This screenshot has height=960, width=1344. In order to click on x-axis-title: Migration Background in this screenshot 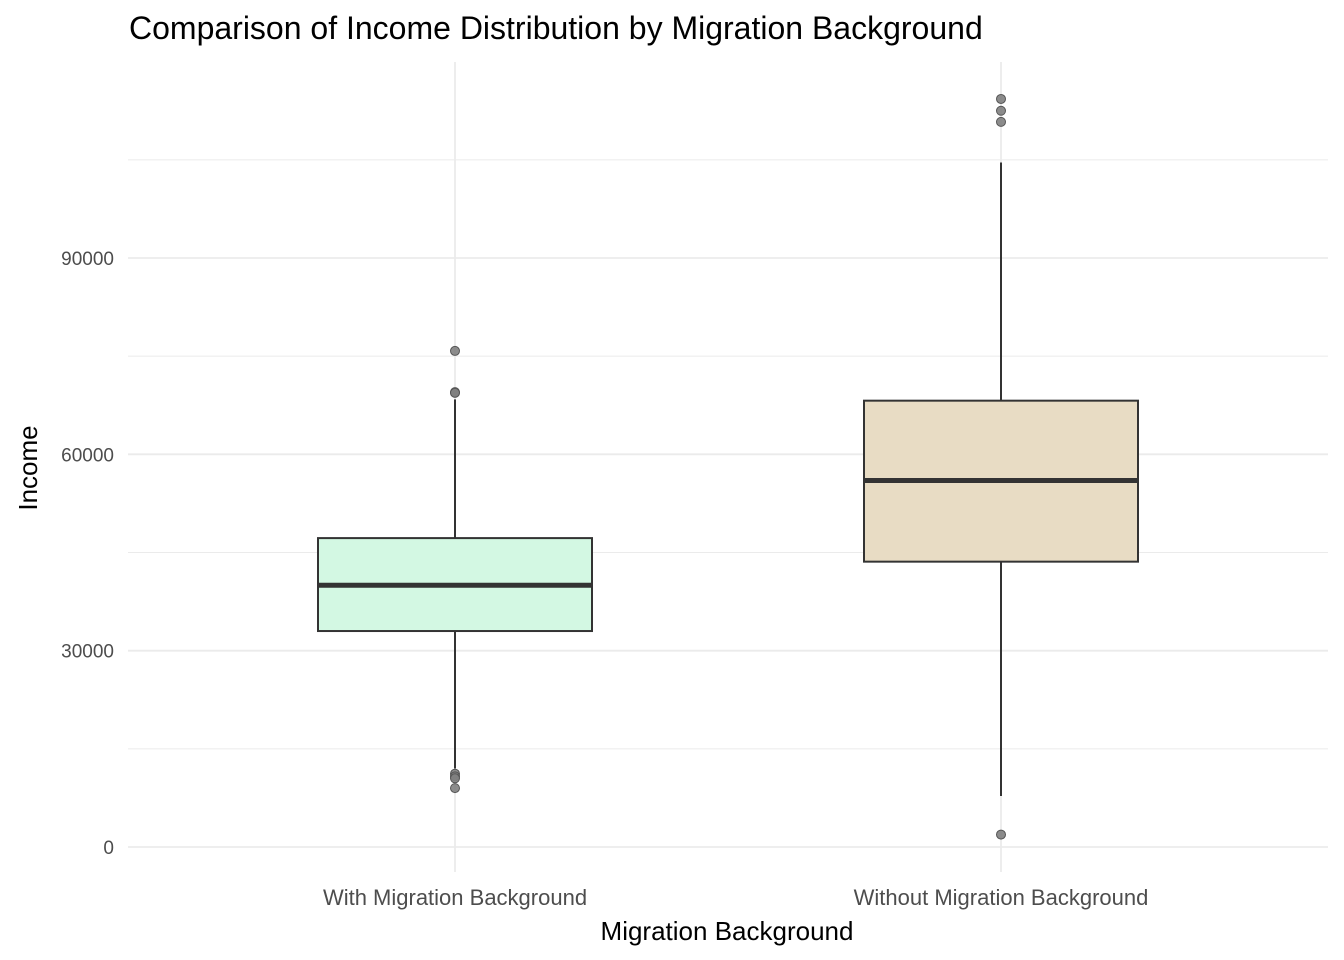, I will do `click(727, 931)`.